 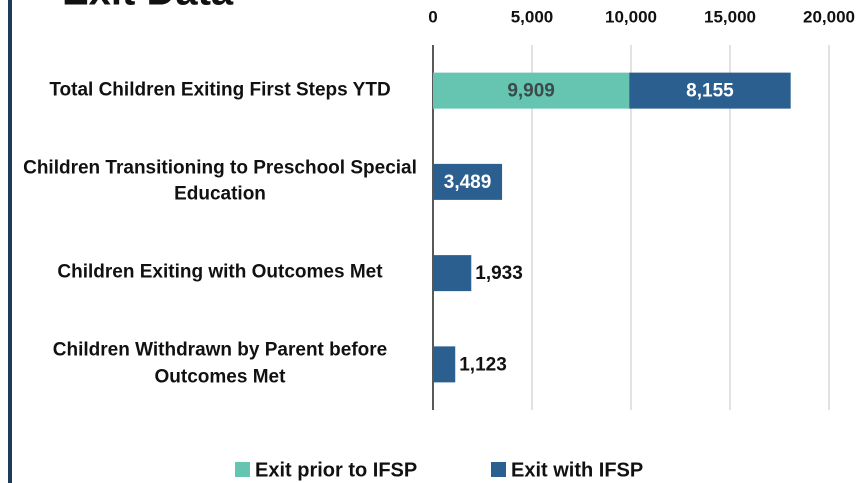 I want to click on x-tick-label: 0, so click(x=432, y=16).